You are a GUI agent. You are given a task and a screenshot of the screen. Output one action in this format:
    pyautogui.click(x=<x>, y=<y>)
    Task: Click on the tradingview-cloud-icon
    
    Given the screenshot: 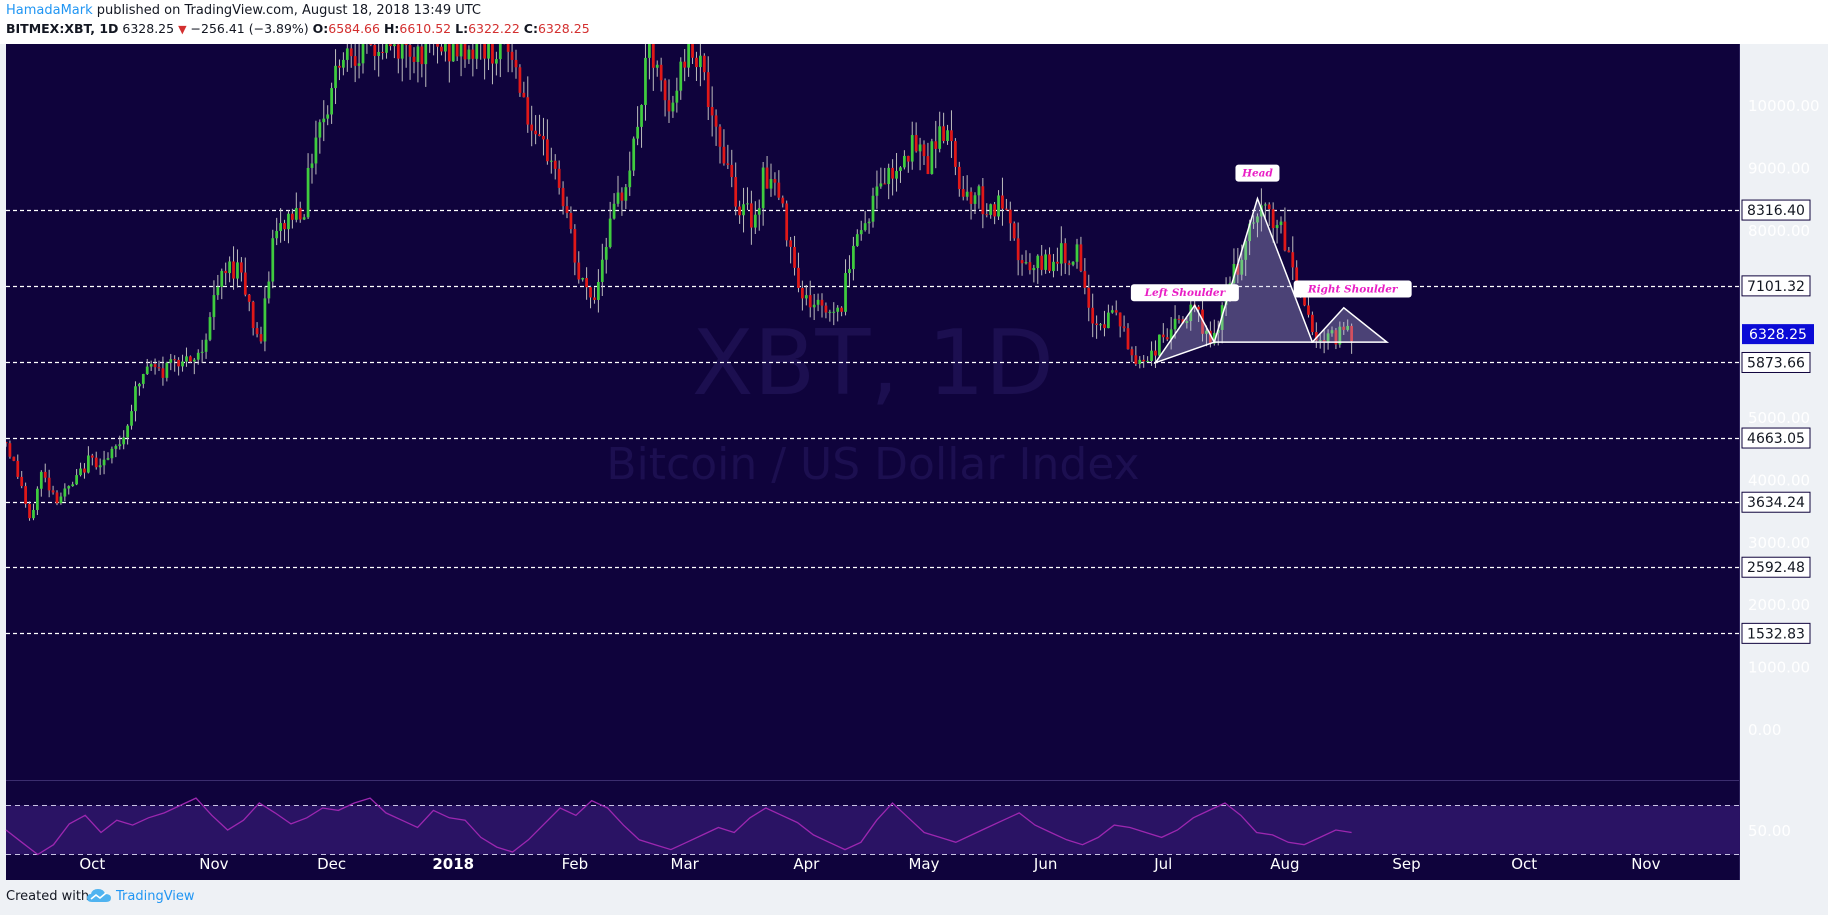 What is the action you would take?
    pyautogui.click(x=99, y=895)
    